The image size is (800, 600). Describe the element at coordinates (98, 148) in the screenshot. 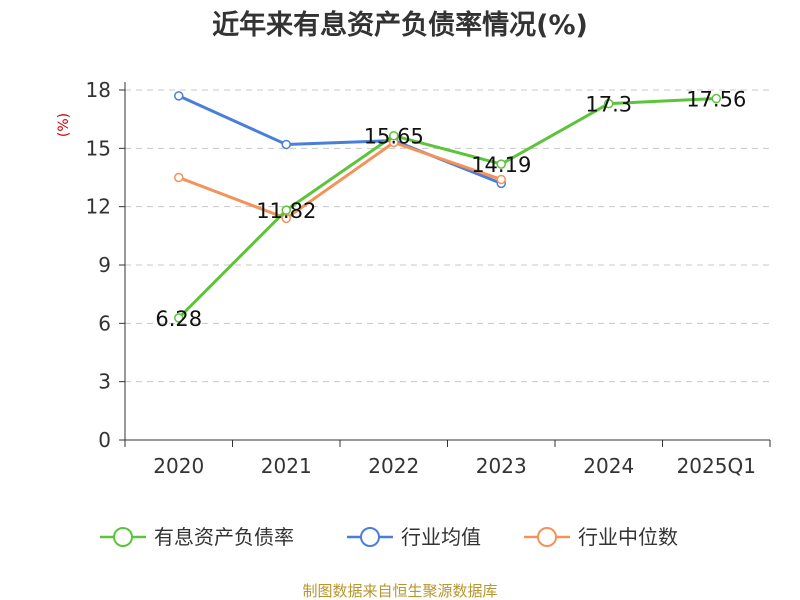

I see `y-tick-label: 15` at that location.